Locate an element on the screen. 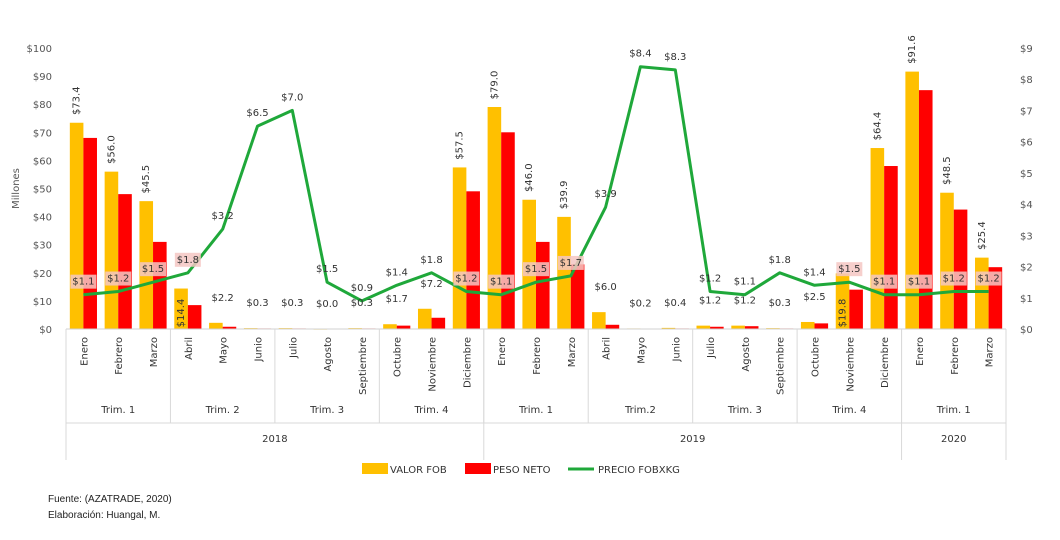 Image resolution: width=1060 pixels, height=540 pixels. y2-axis-tick-label: $3 is located at coordinates (1026, 236).